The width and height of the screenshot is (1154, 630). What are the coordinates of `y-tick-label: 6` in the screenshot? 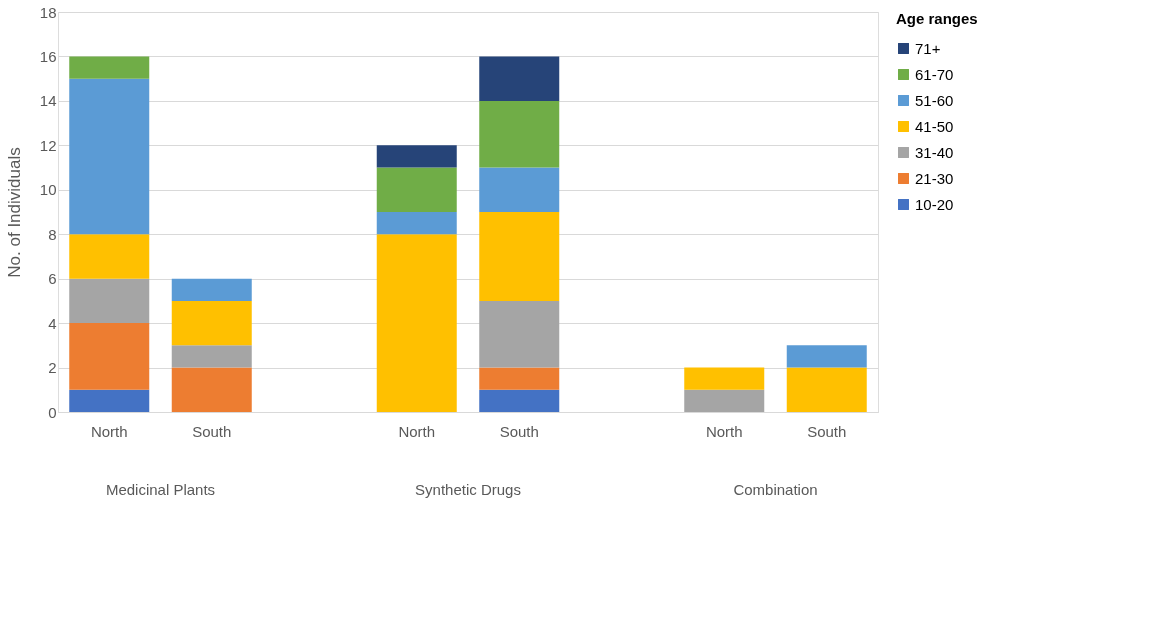 It's located at (52, 279).